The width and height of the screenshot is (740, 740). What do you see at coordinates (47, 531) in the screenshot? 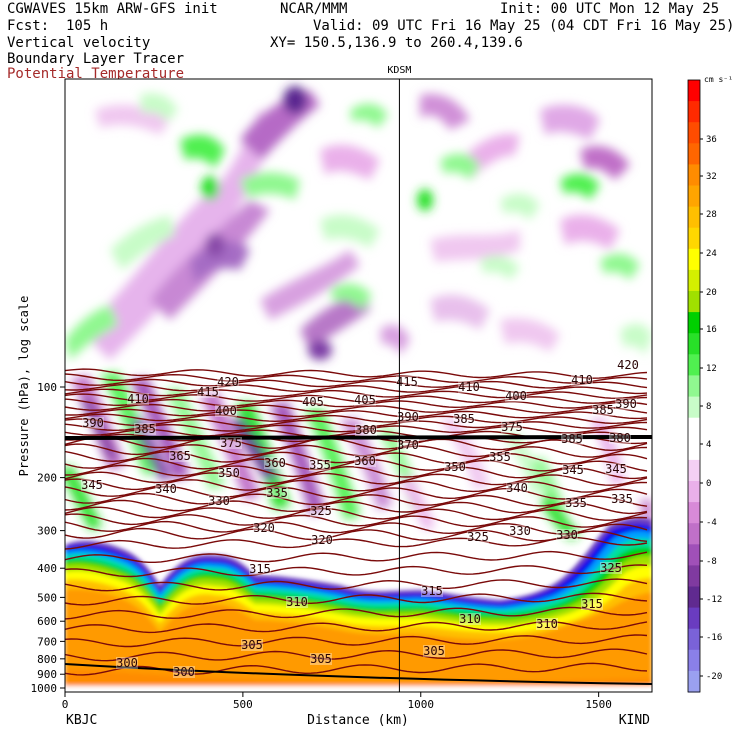
I see `y-tick-label: 300` at bounding box center [47, 531].